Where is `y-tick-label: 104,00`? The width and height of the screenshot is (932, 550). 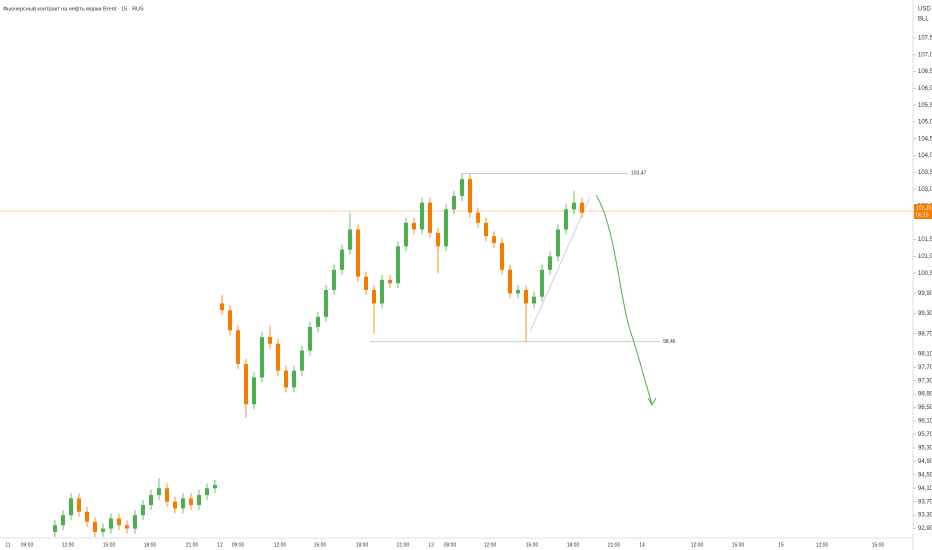 y-tick-label: 104,00 is located at coordinates (925, 156).